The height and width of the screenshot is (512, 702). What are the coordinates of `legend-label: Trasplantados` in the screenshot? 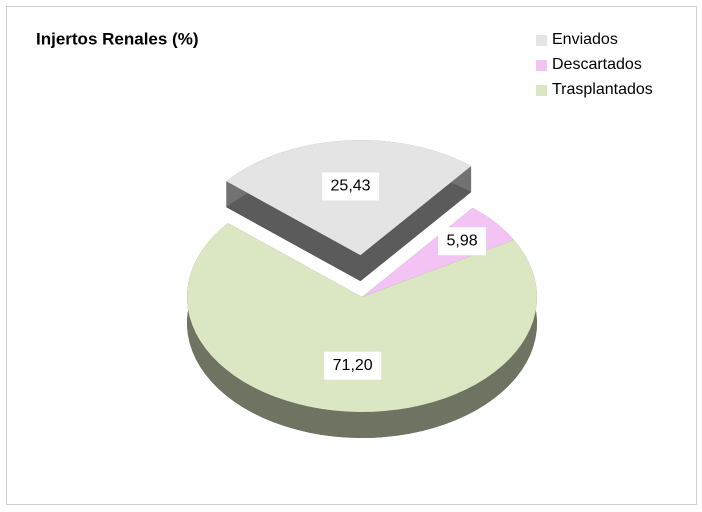 It's located at (602, 89).